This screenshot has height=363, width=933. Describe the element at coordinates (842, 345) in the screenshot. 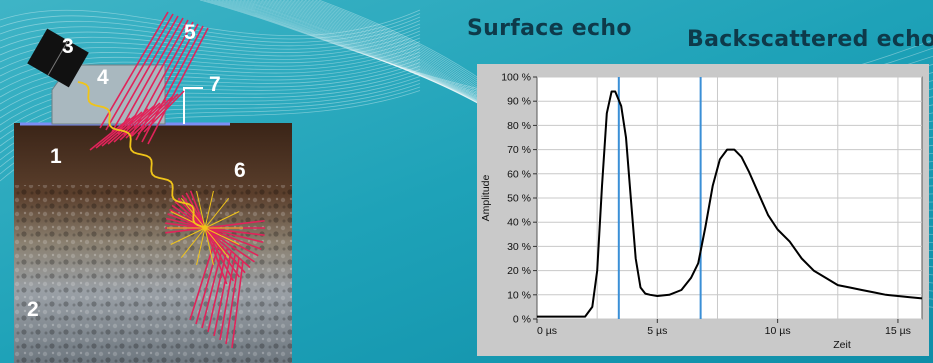

I see `x-axis-label: Zeit` at that location.